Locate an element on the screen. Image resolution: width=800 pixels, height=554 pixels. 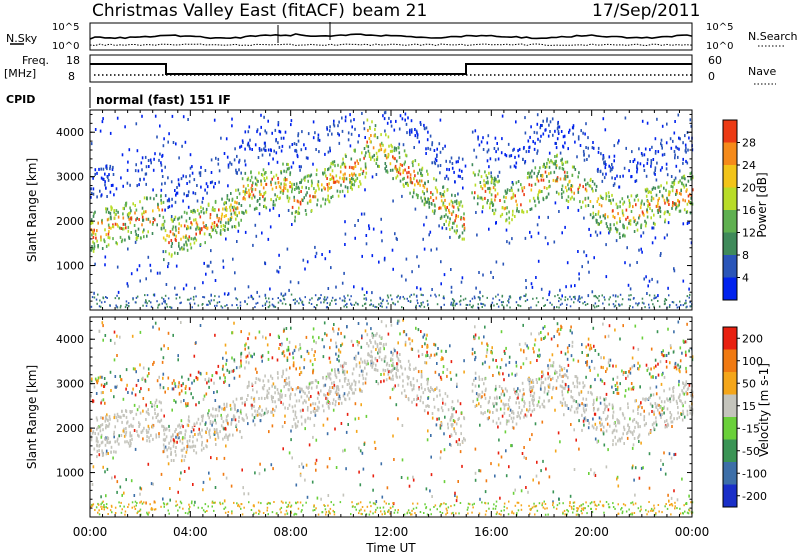
colorbar-swatch is located at coordinates (730, 243).